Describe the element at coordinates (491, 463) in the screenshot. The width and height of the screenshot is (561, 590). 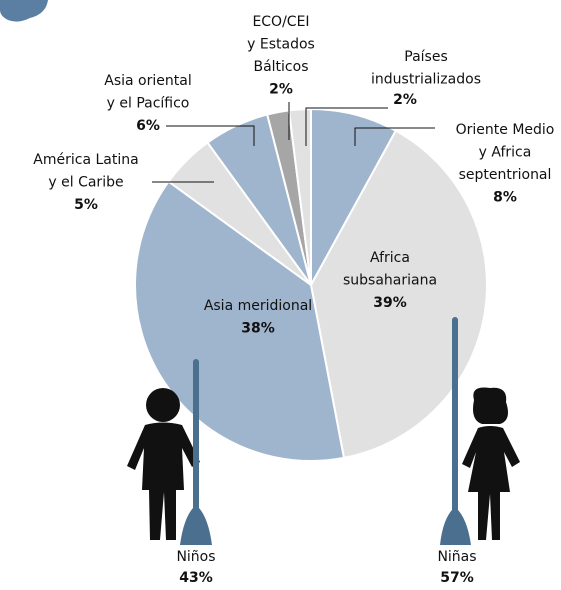
I see `girl-figure` at that location.